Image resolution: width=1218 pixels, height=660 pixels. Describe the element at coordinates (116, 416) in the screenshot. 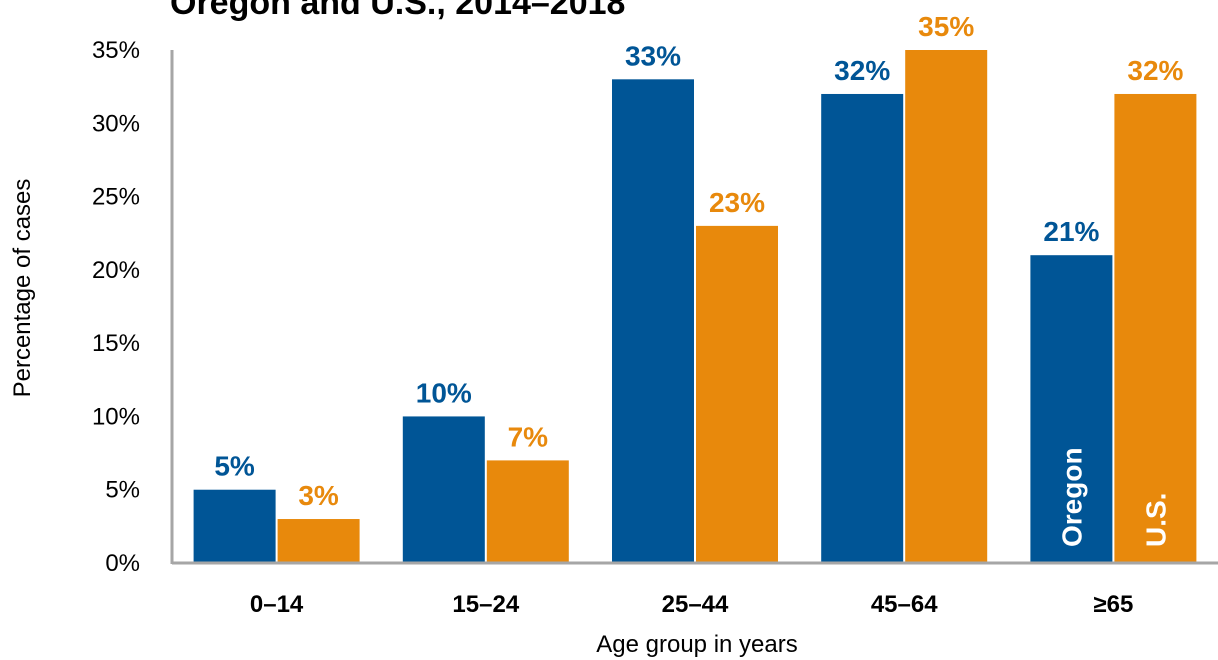

I see `y-tick-label: 10%` at that location.